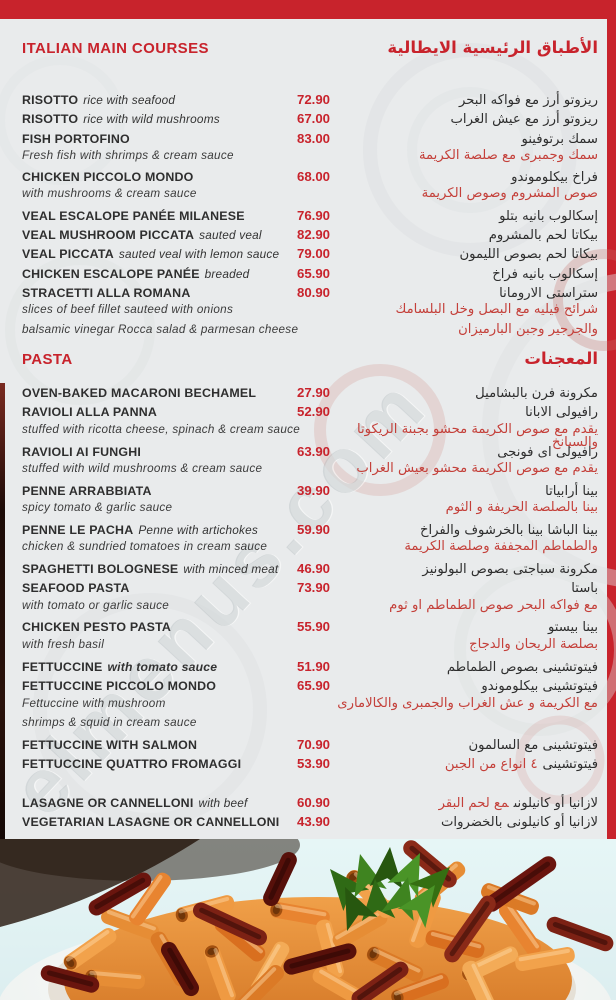 The width and height of the screenshot is (616, 1000). I want to click on item-note: rice with wild mushrooms, so click(151, 119).